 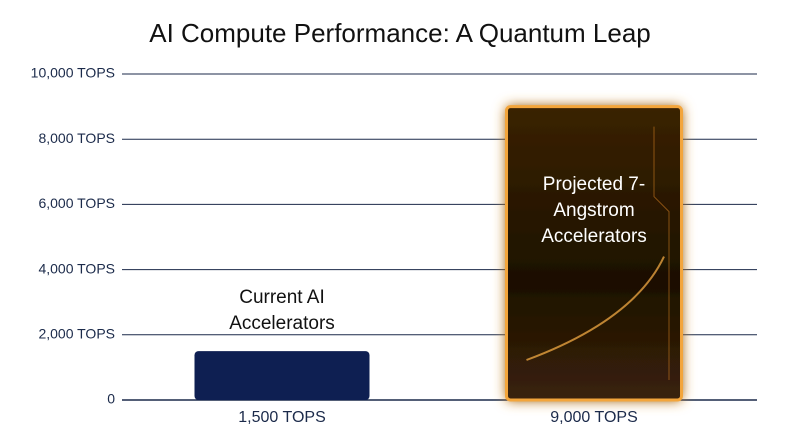 What do you see at coordinates (400, 33) in the screenshot?
I see `chart-title: AI Compute Performance: A Quantum Leap` at bounding box center [400, 33].